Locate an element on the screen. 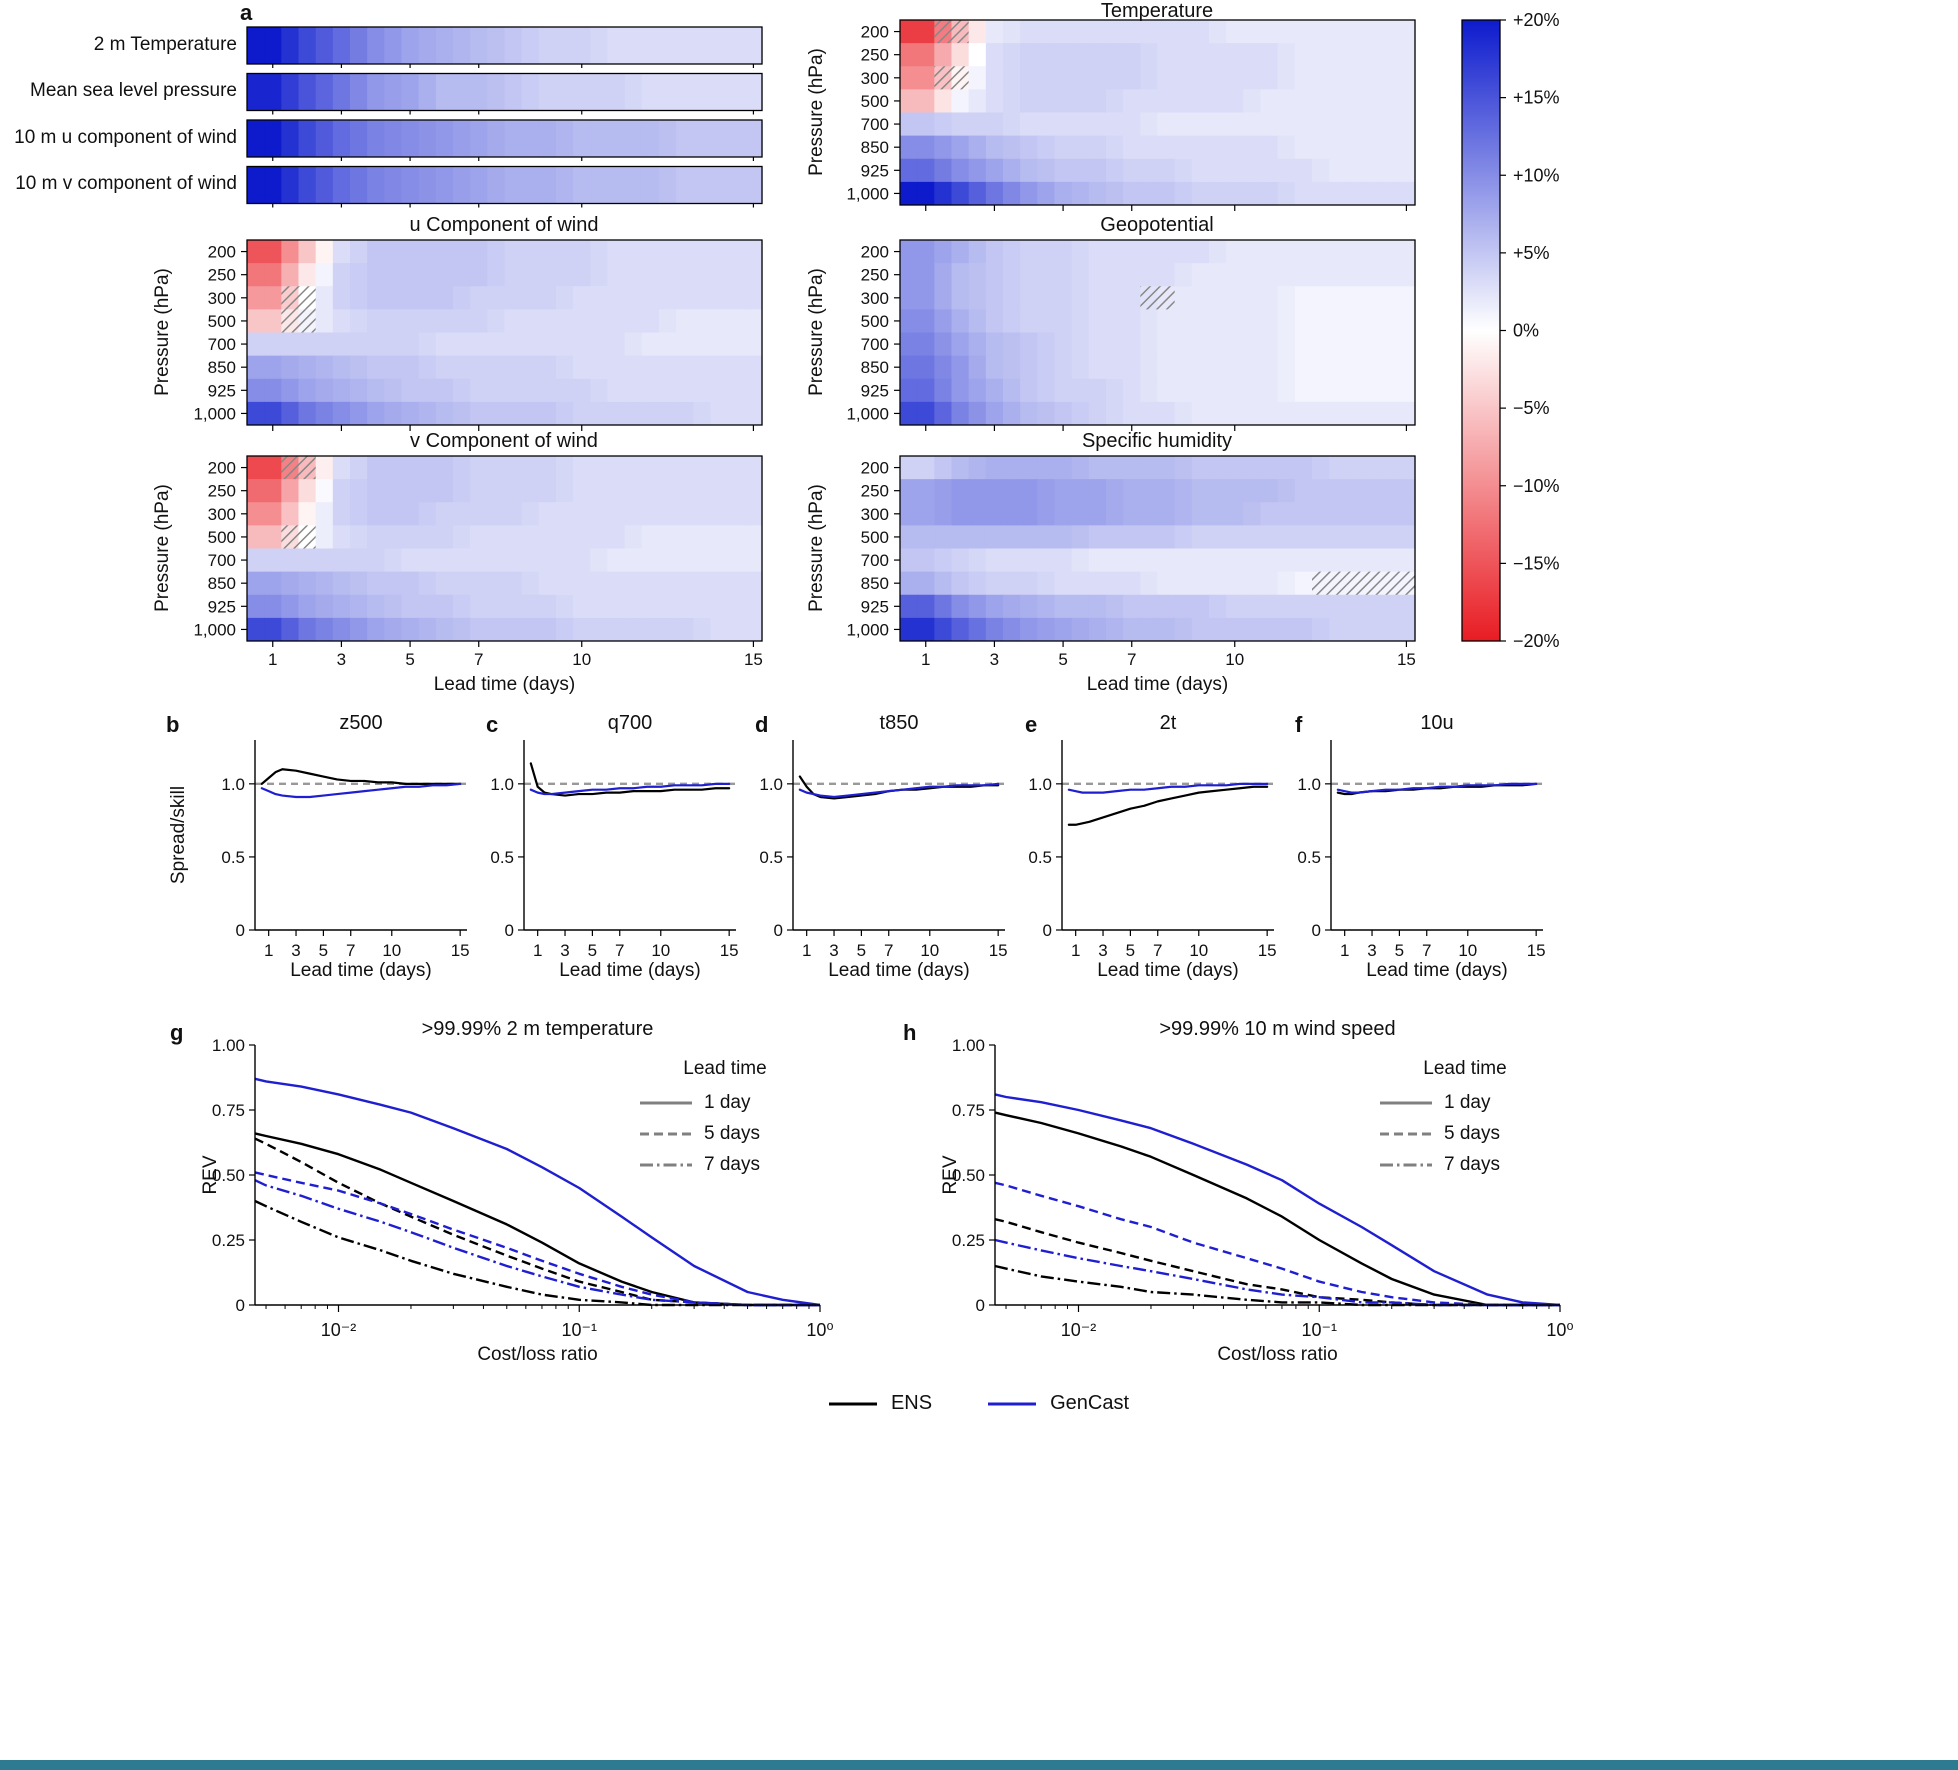 This screenshot has height=1770, width=1958. svg-text: −15% is located at coordinates (1536, 563).